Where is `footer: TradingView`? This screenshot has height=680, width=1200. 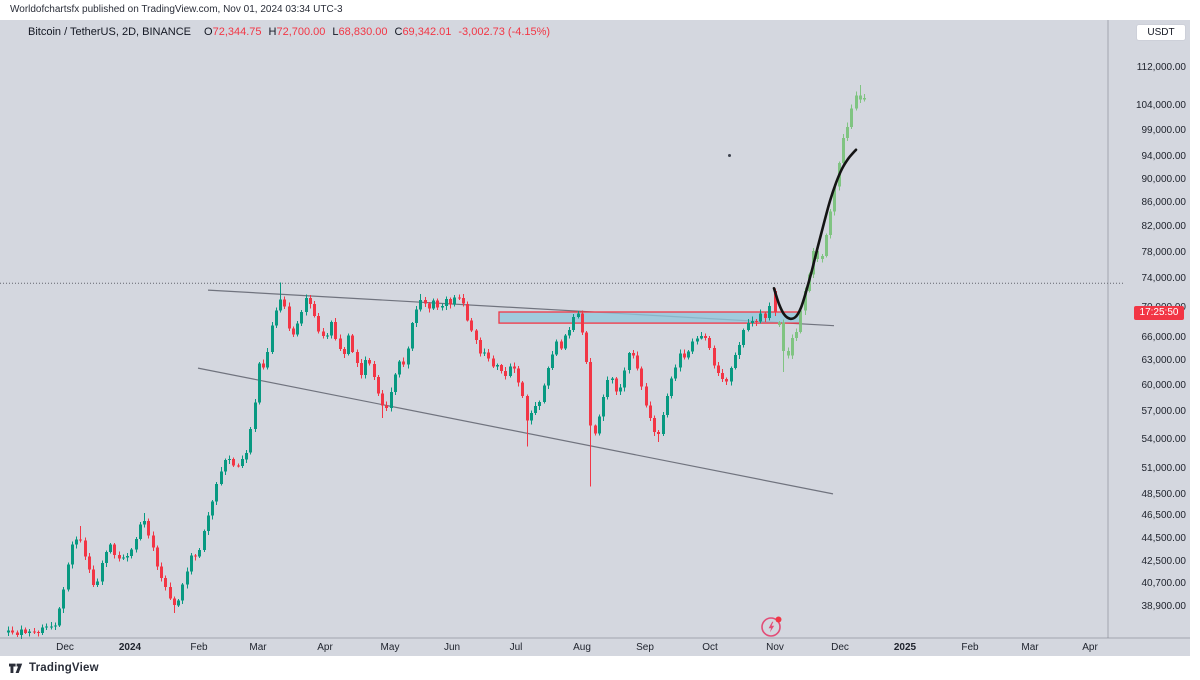
footer: TradingView is located at coordinates (600, 668).